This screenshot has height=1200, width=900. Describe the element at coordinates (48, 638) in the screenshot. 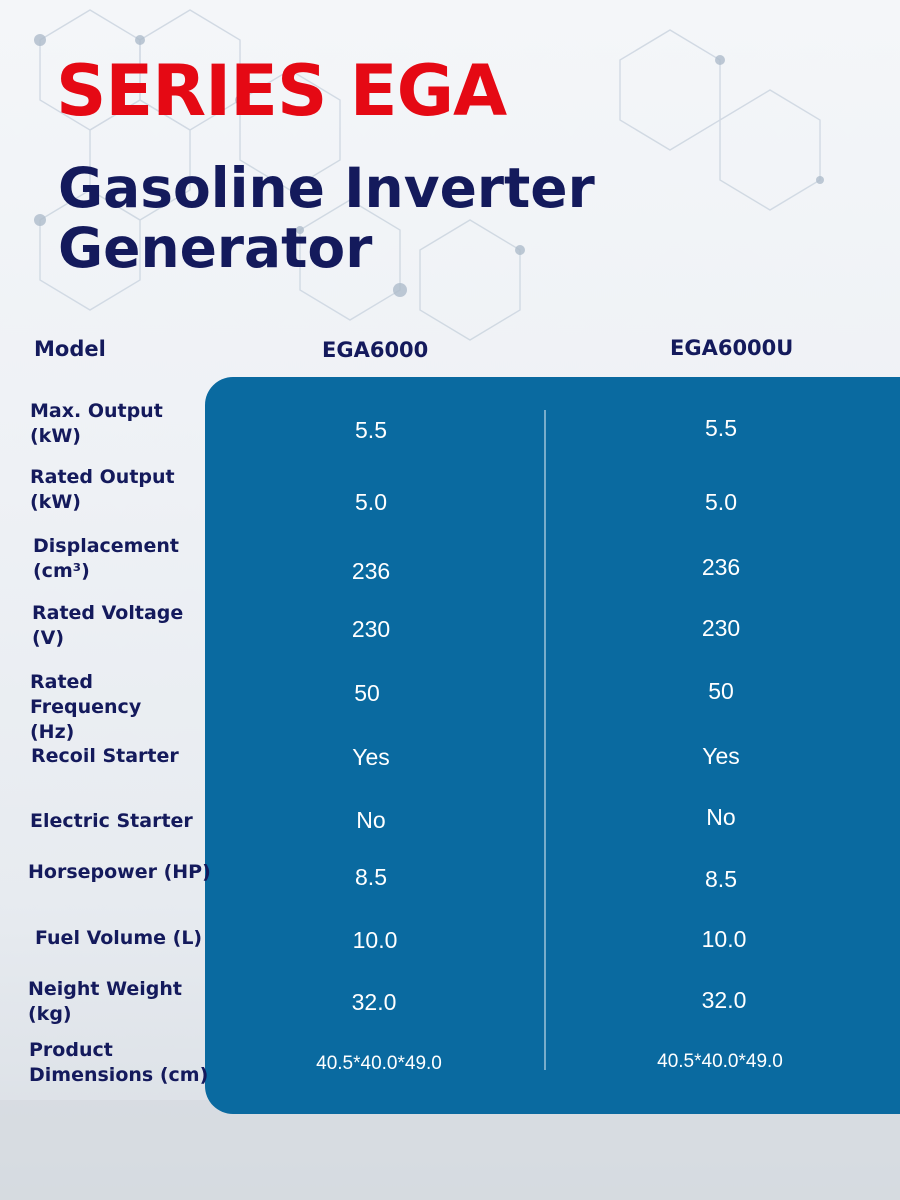

I see `spec-label-line2: (V)` at that location.